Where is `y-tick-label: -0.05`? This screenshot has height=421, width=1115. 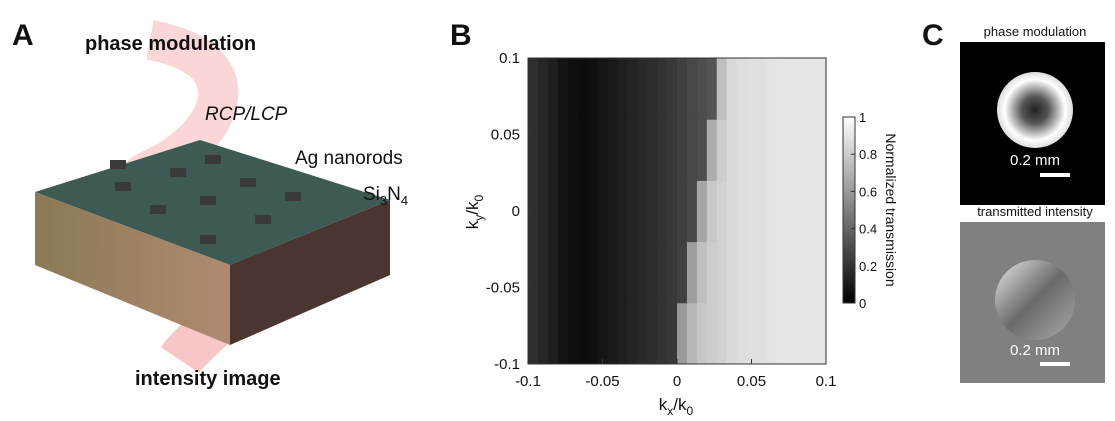
y-tick-label: -0.05 is located at coordinates (503, 288).